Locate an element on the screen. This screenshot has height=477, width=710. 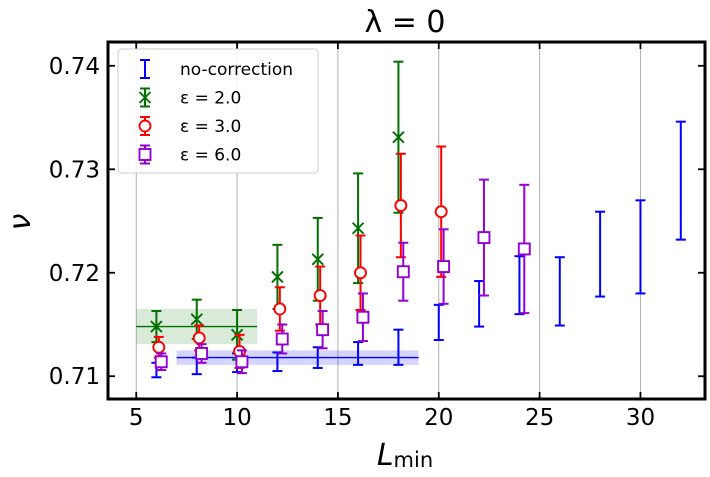
y-axis-label: ν is located at coordinates (20, 221).